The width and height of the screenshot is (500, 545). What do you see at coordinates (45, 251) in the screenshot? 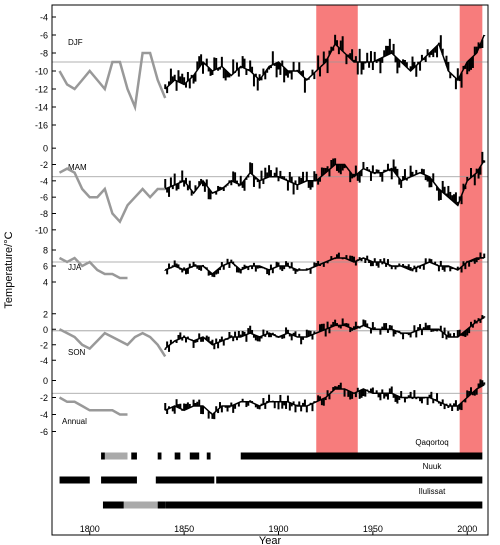
I see `y-tick-label: 8` at bounding box center [45, 251].